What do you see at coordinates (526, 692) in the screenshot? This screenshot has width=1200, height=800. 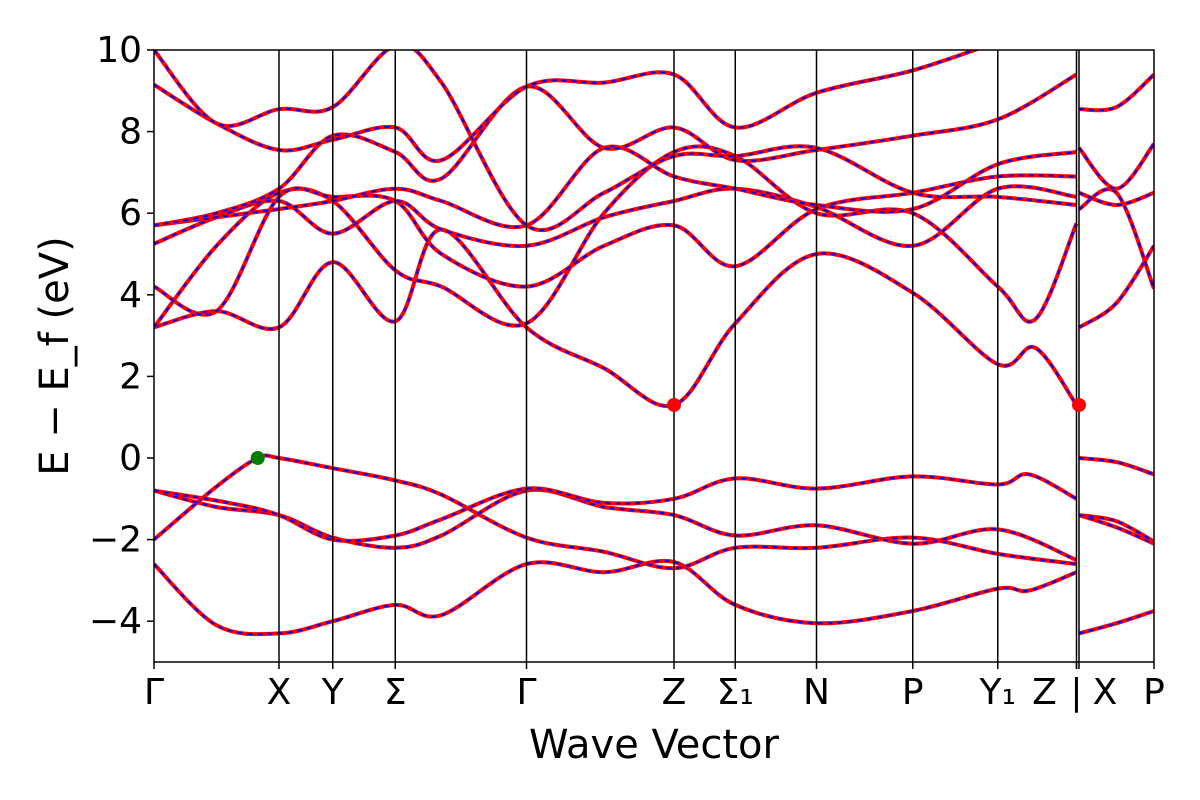 I see `kpoint-label-4: Γ` at bounding box center [526, 692].